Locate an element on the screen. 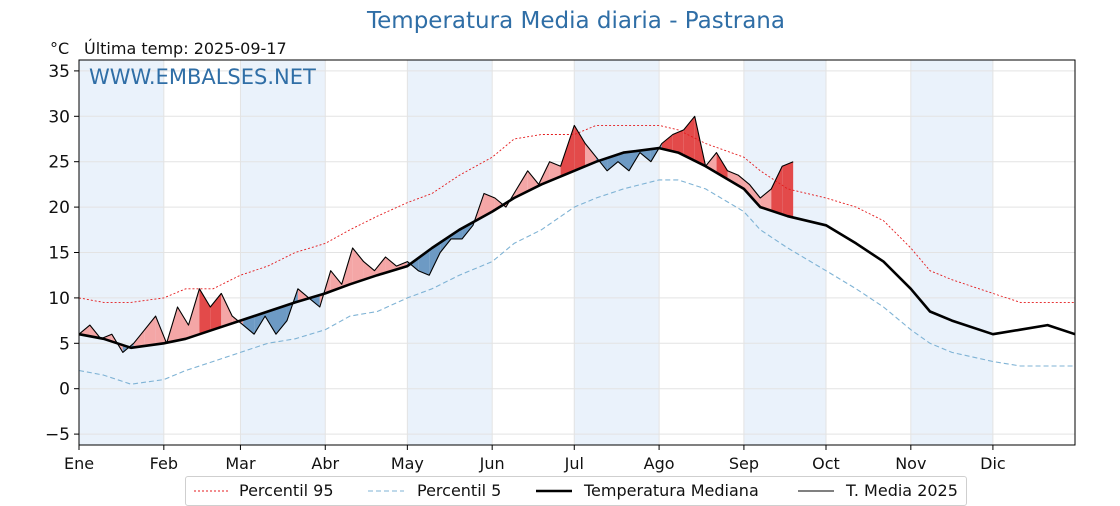 This screenshot has width=1120, height=506. x-tick-label: Jun is located at coordinates (492, 463).